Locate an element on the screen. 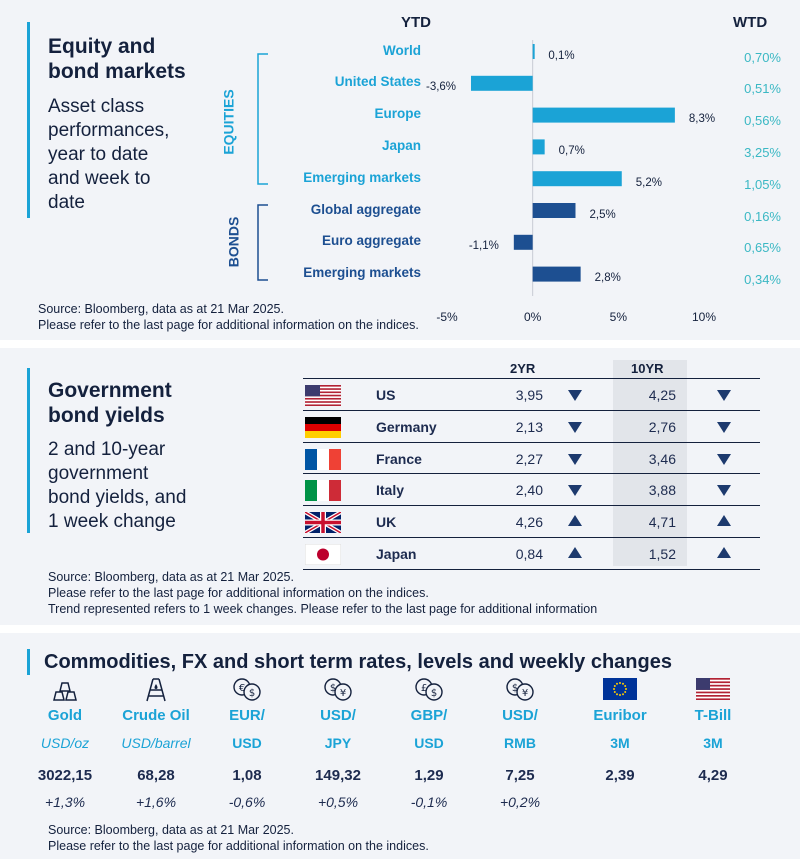 The width and height of the screenshot is (800, 859). x-tick-label: 5% is located at coordinates (618, 317).